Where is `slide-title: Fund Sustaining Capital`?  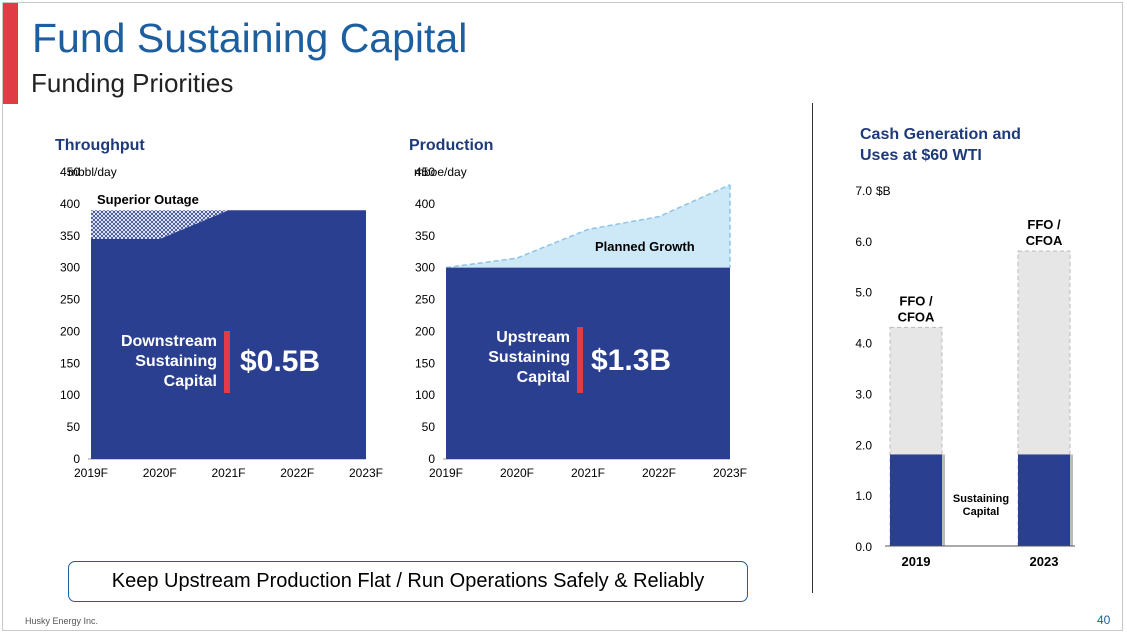 slide-title: Fund Sustaining Capital is located at coordinates (250, 38).